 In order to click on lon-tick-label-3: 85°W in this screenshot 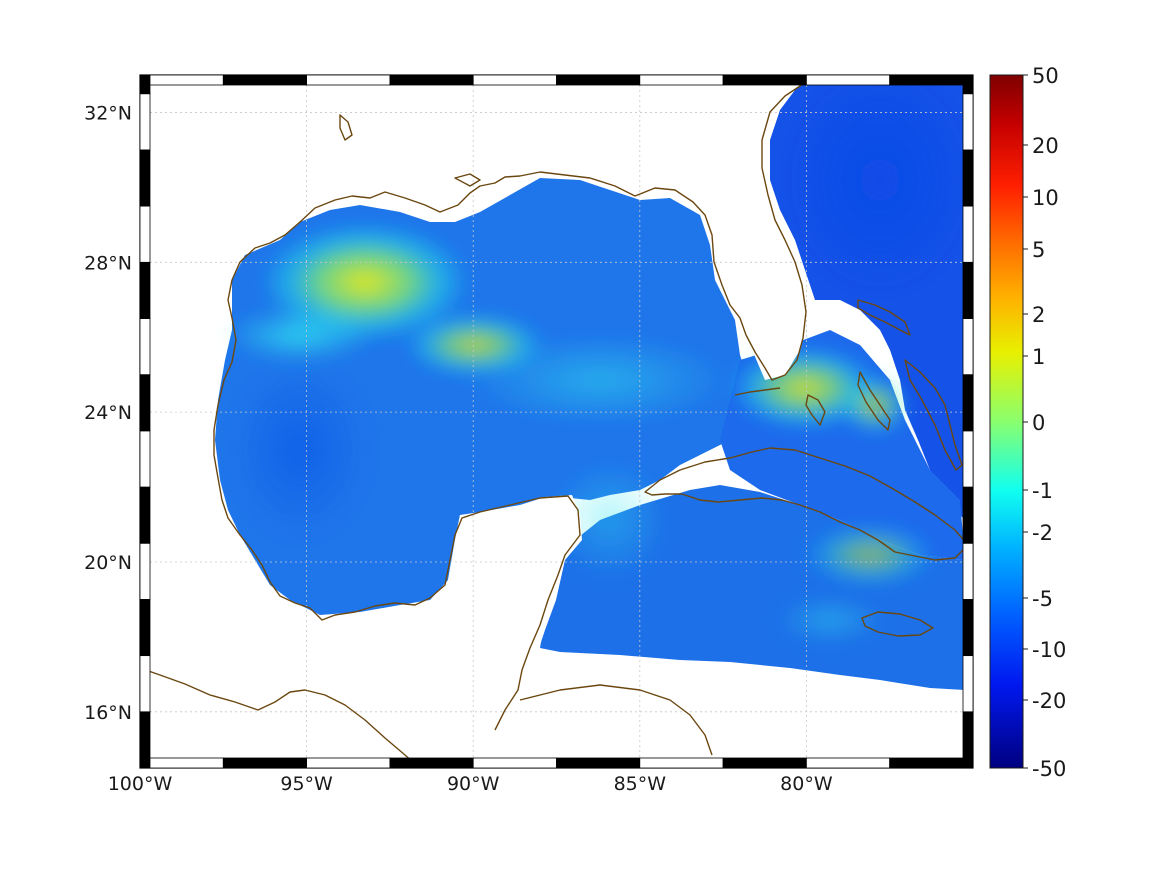, I will do `click(640, 784)`.